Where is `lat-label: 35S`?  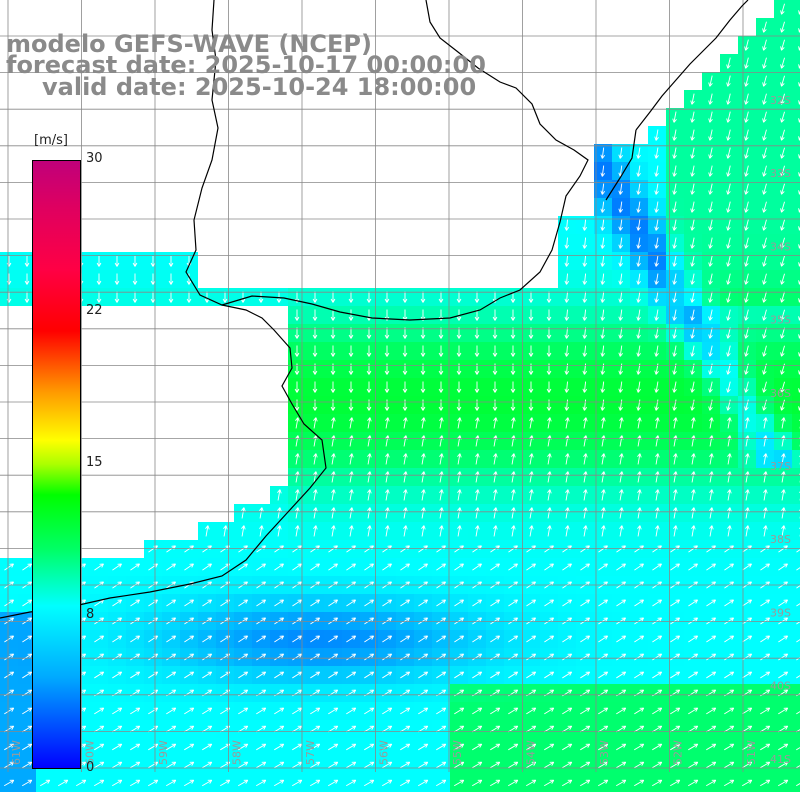 lat-label: 35S is located at coordinates (780, 320).